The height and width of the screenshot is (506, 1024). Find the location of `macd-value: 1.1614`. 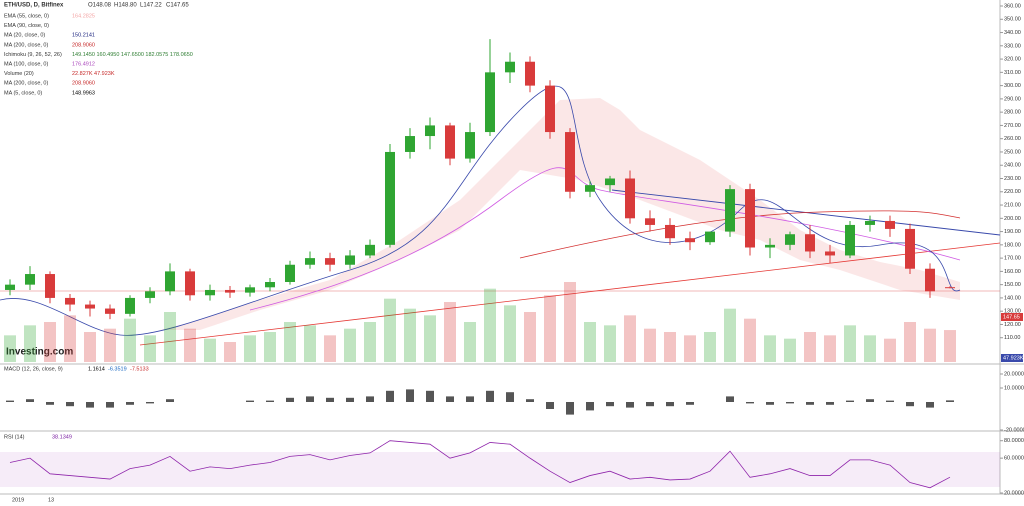

macd-value: 1.1614 is located at coordinates (96, 369).